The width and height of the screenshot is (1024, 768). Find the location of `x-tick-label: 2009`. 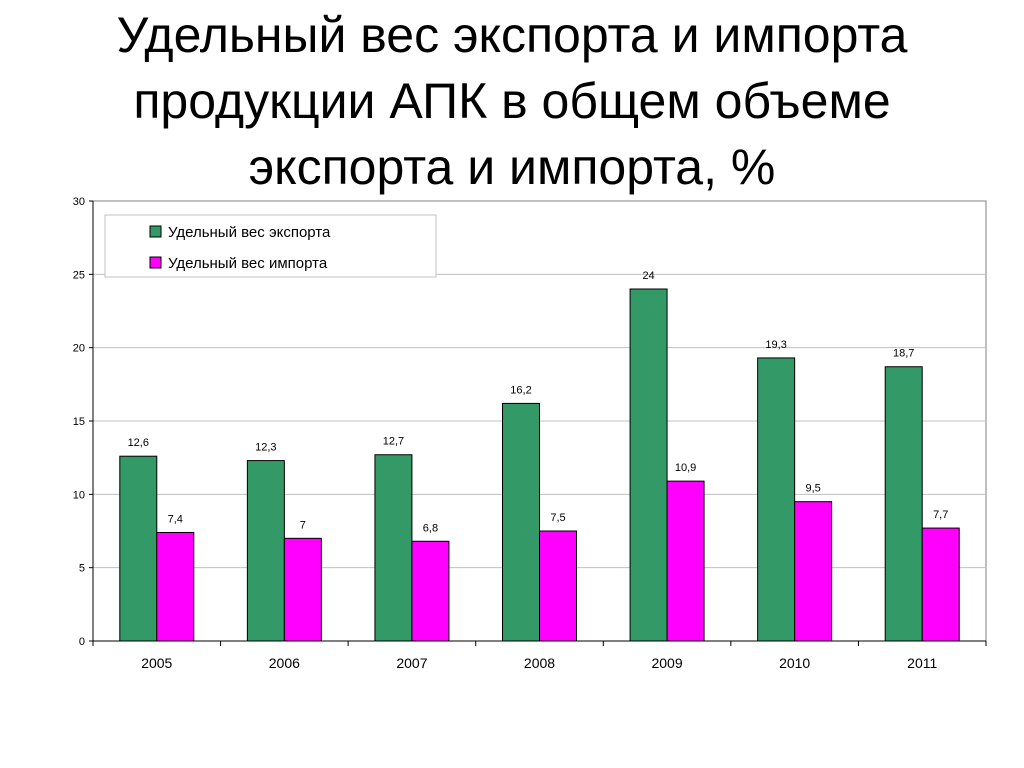

x-tick-label: 2009 is located at coordinates (666, 663).